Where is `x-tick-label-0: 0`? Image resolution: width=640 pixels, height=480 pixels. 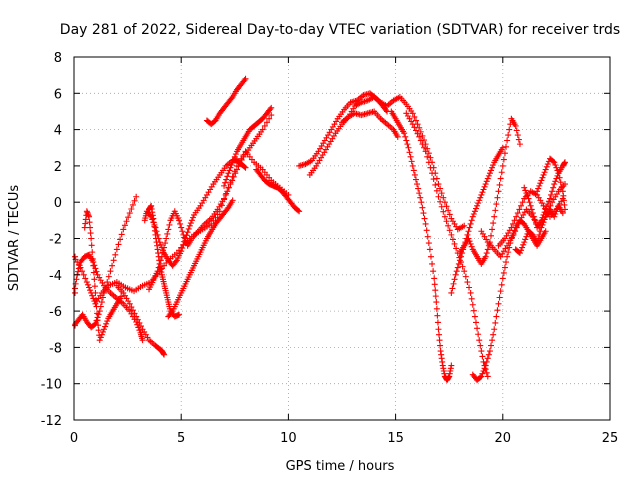
x-tick-label-0: 0 is located at coordinates (74, 438).